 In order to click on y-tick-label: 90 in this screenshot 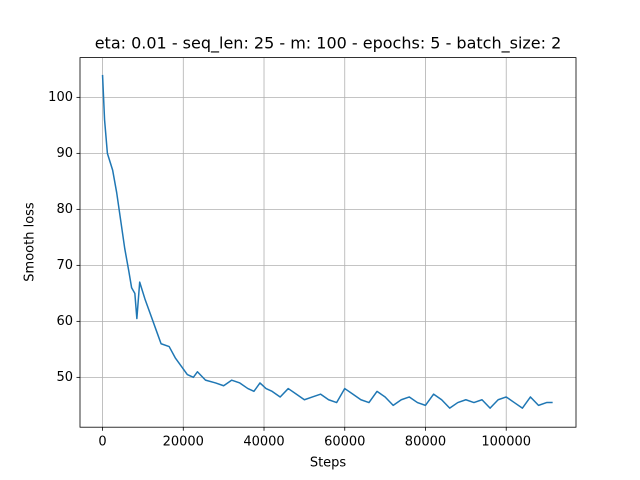, I will do `click(64, 153)`.